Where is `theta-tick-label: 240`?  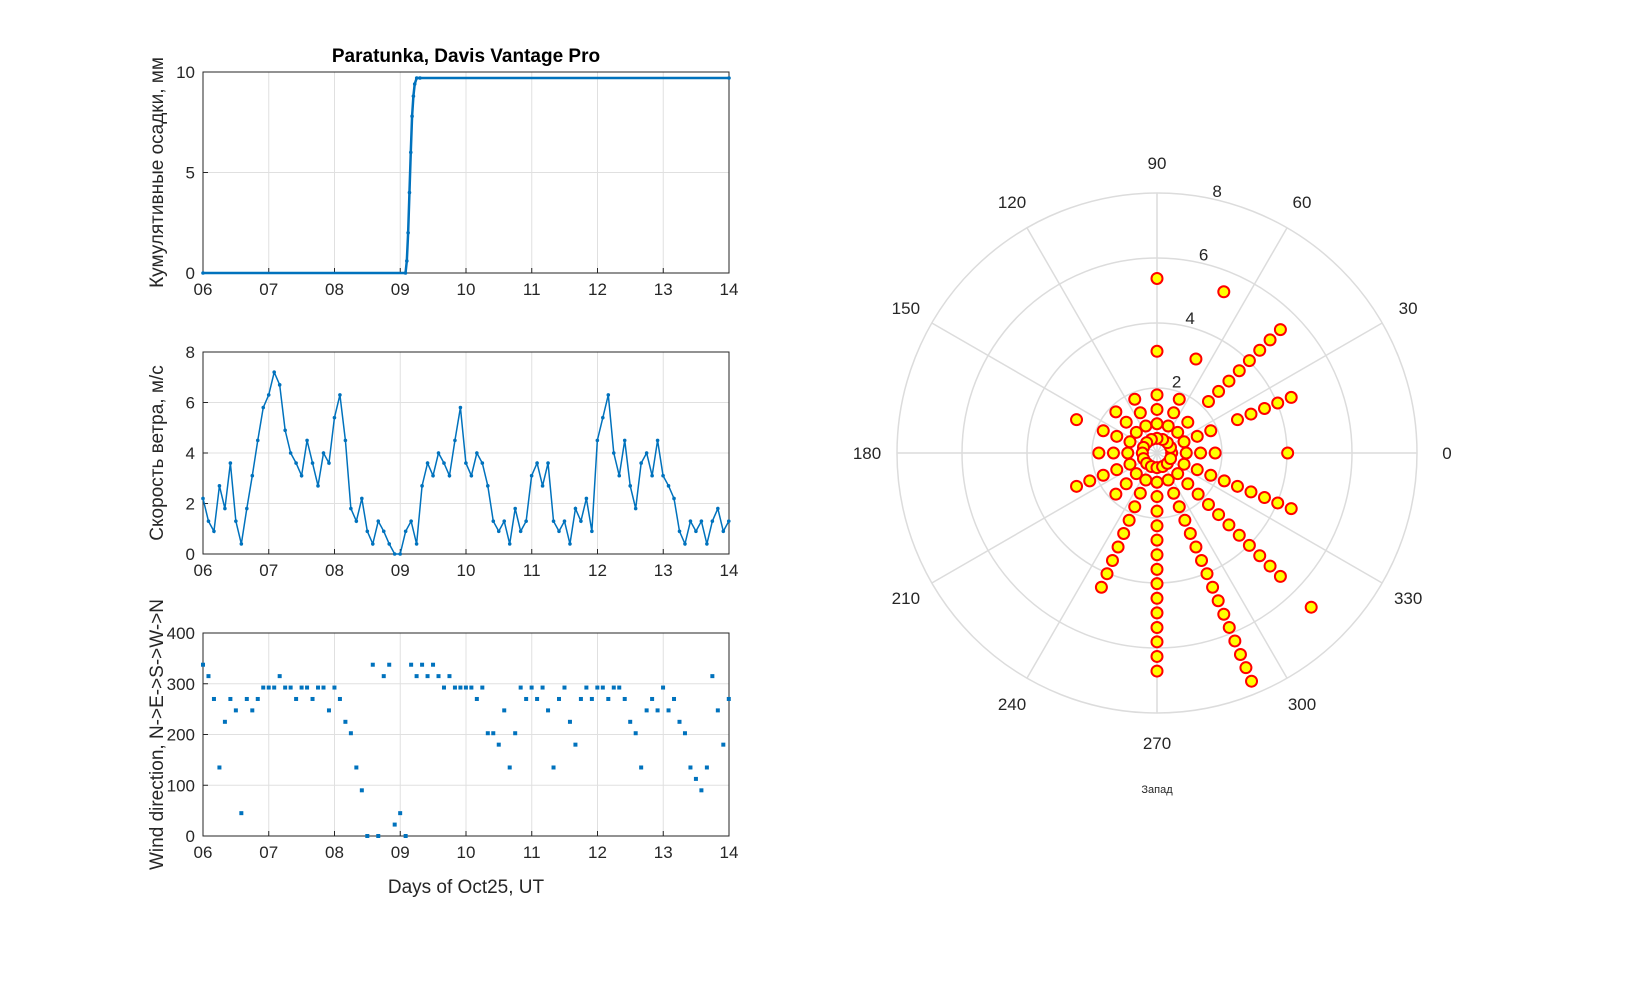 theta-tick-label: 240 is located at coordinates (1012, 704).